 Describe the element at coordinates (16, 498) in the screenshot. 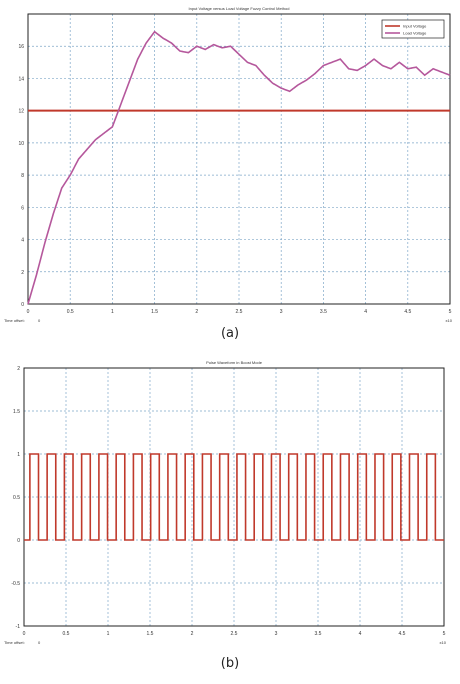

I see `y-tick-label: 0.5` at that location.